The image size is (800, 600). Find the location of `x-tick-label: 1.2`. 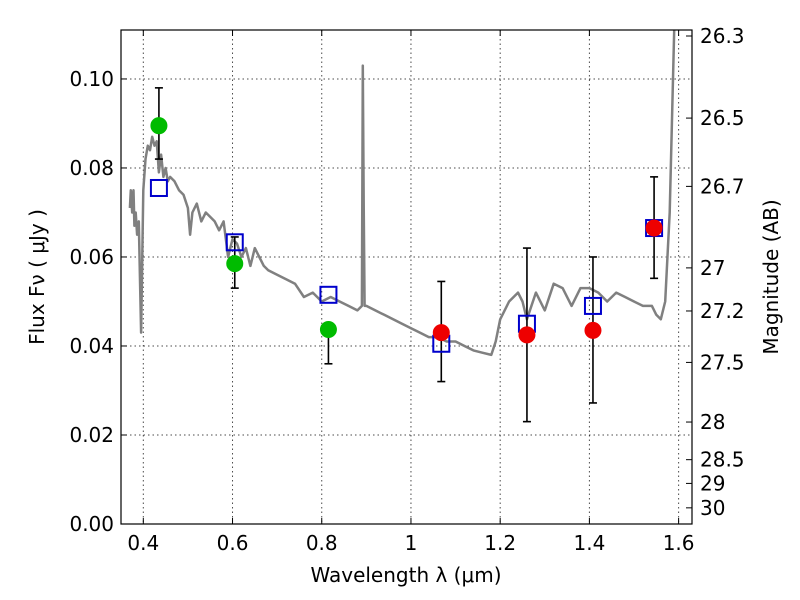

x-tick-label: 1.2 is located at coordinates (500, 543).